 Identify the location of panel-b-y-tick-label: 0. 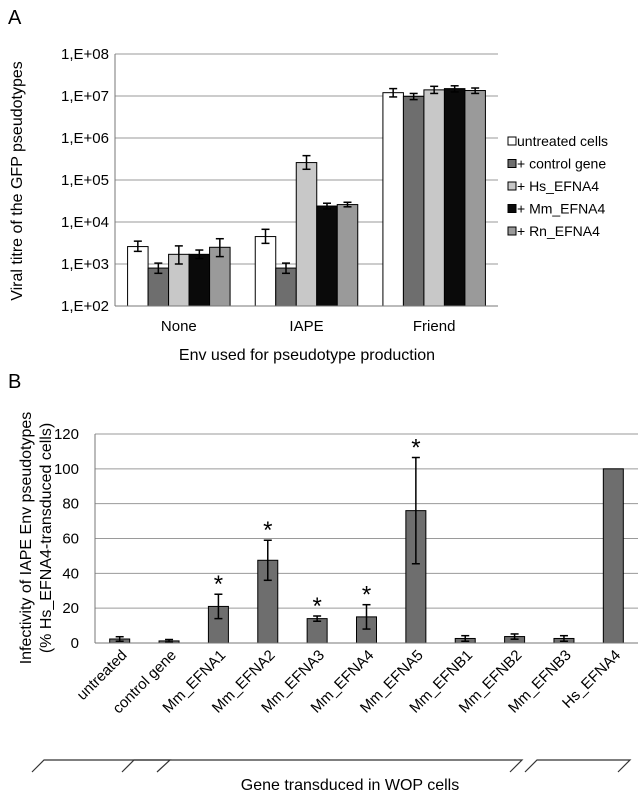
(75, 643).